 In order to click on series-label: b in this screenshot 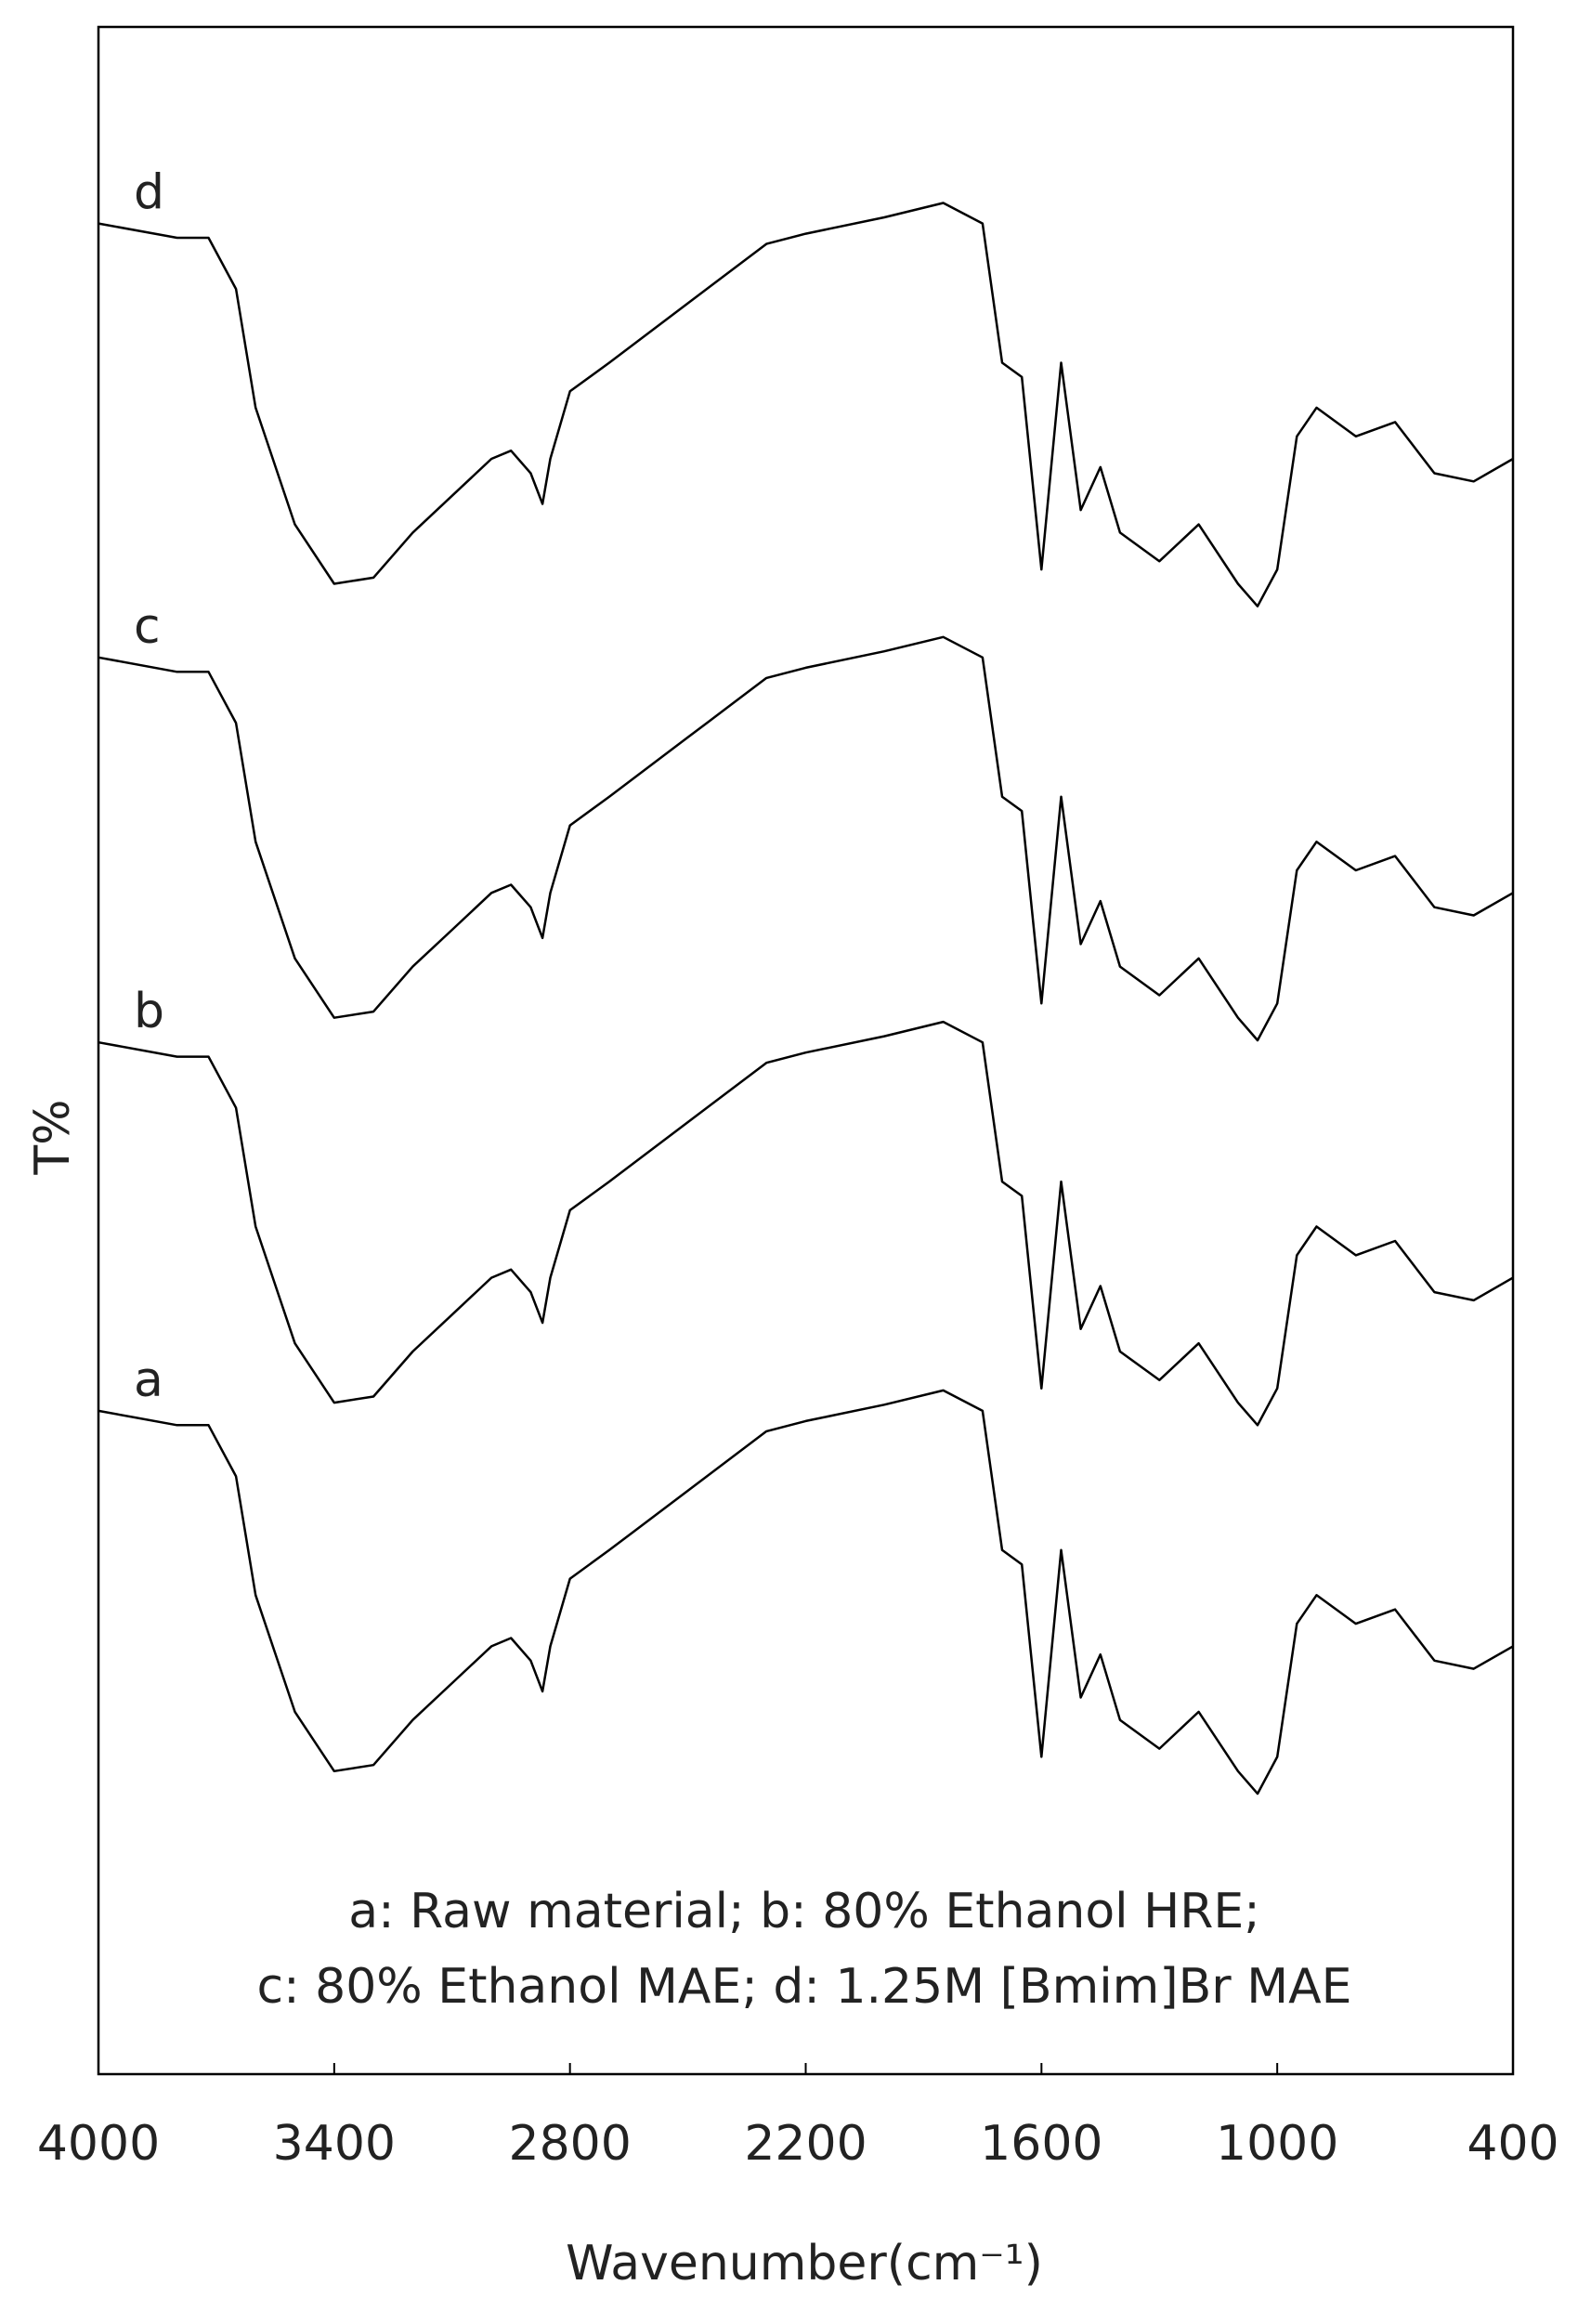, I will do `click(149, 1011)`.